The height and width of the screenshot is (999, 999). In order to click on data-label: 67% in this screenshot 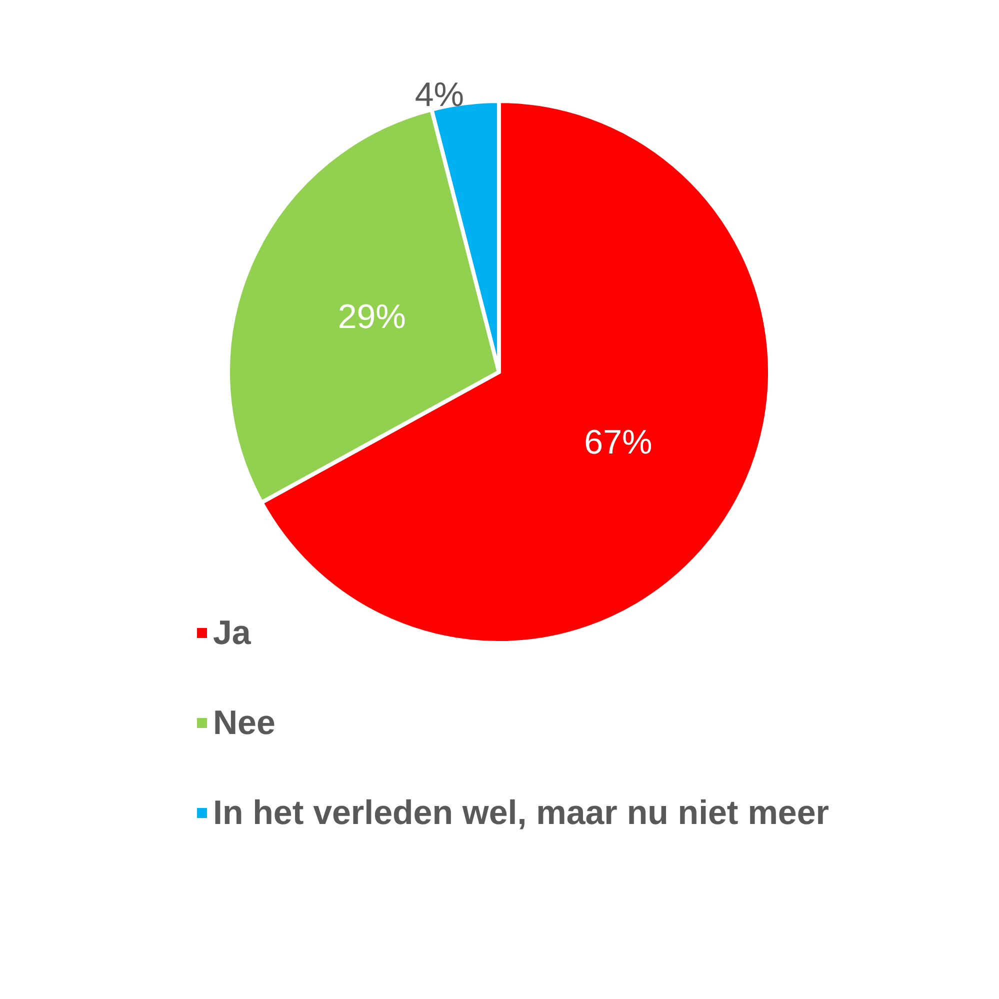, I will do `click(618, 443)`.